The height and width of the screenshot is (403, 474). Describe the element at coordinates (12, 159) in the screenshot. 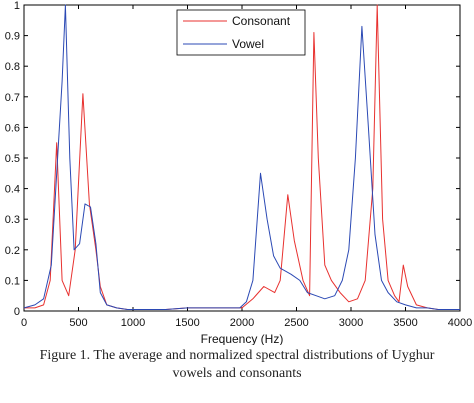

I see `y-tick-label: 0.5` at that location.